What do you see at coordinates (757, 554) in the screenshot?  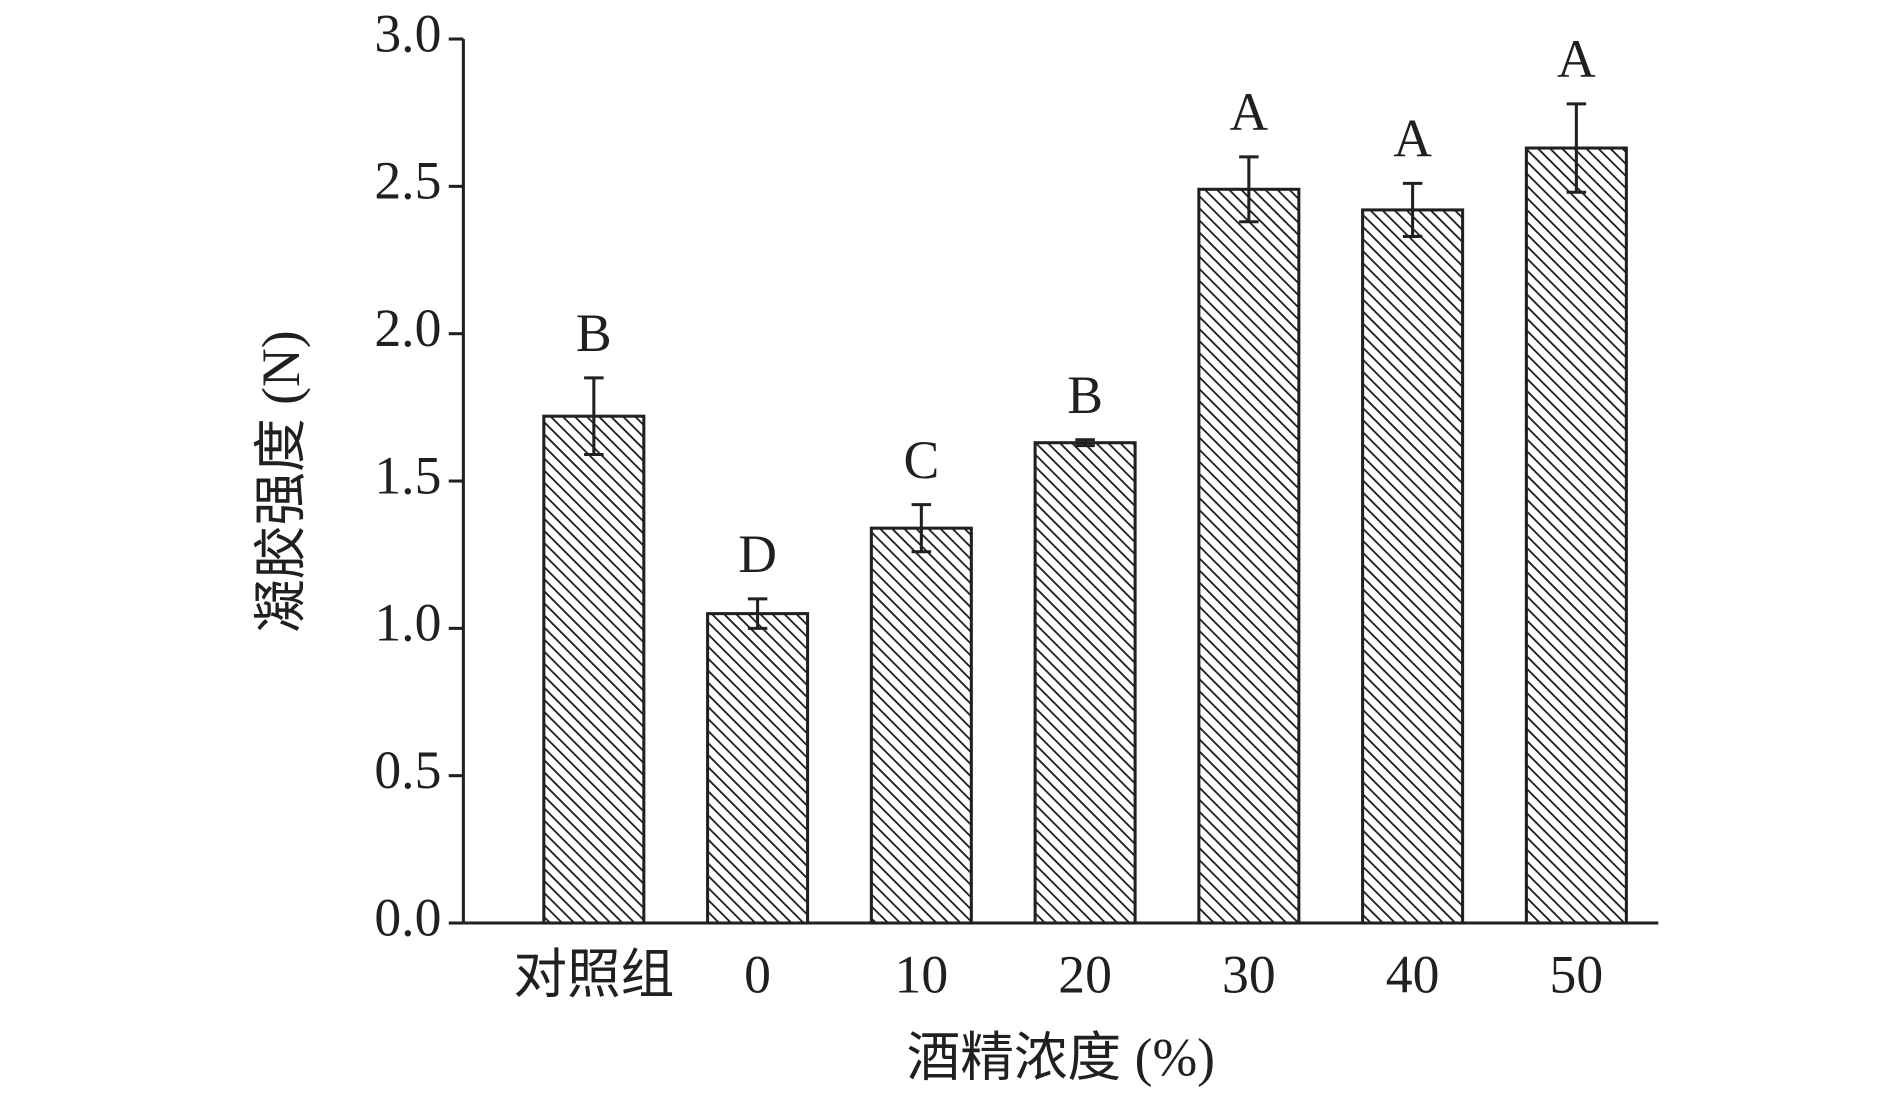 I see `significance-label: D` at bounding box center [757, 554].